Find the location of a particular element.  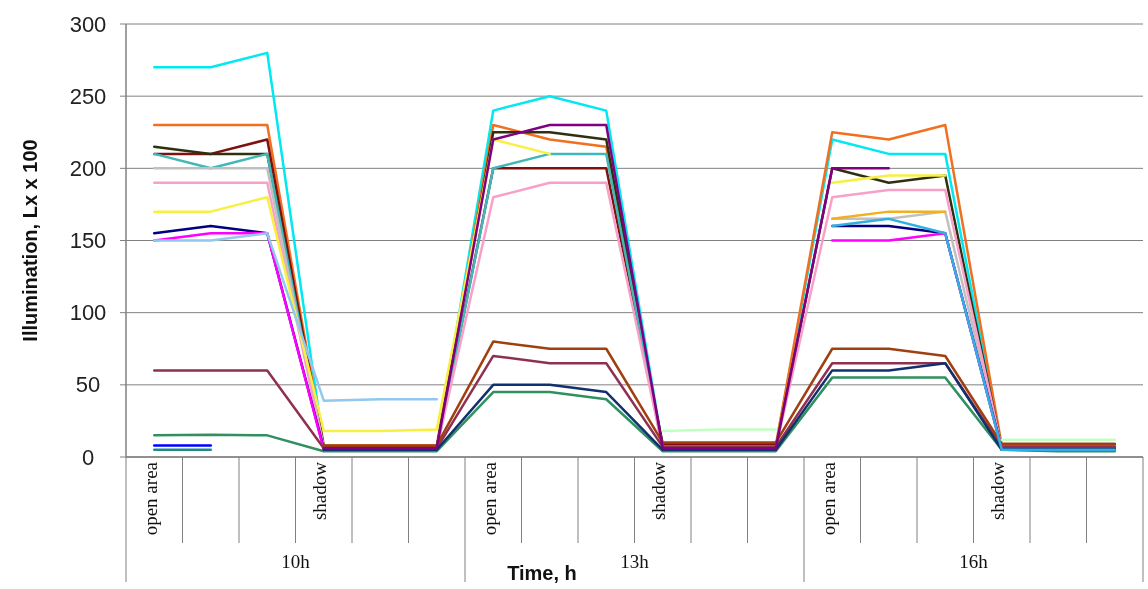

y-tick-label: 50 is located at coordinates (88, 385).